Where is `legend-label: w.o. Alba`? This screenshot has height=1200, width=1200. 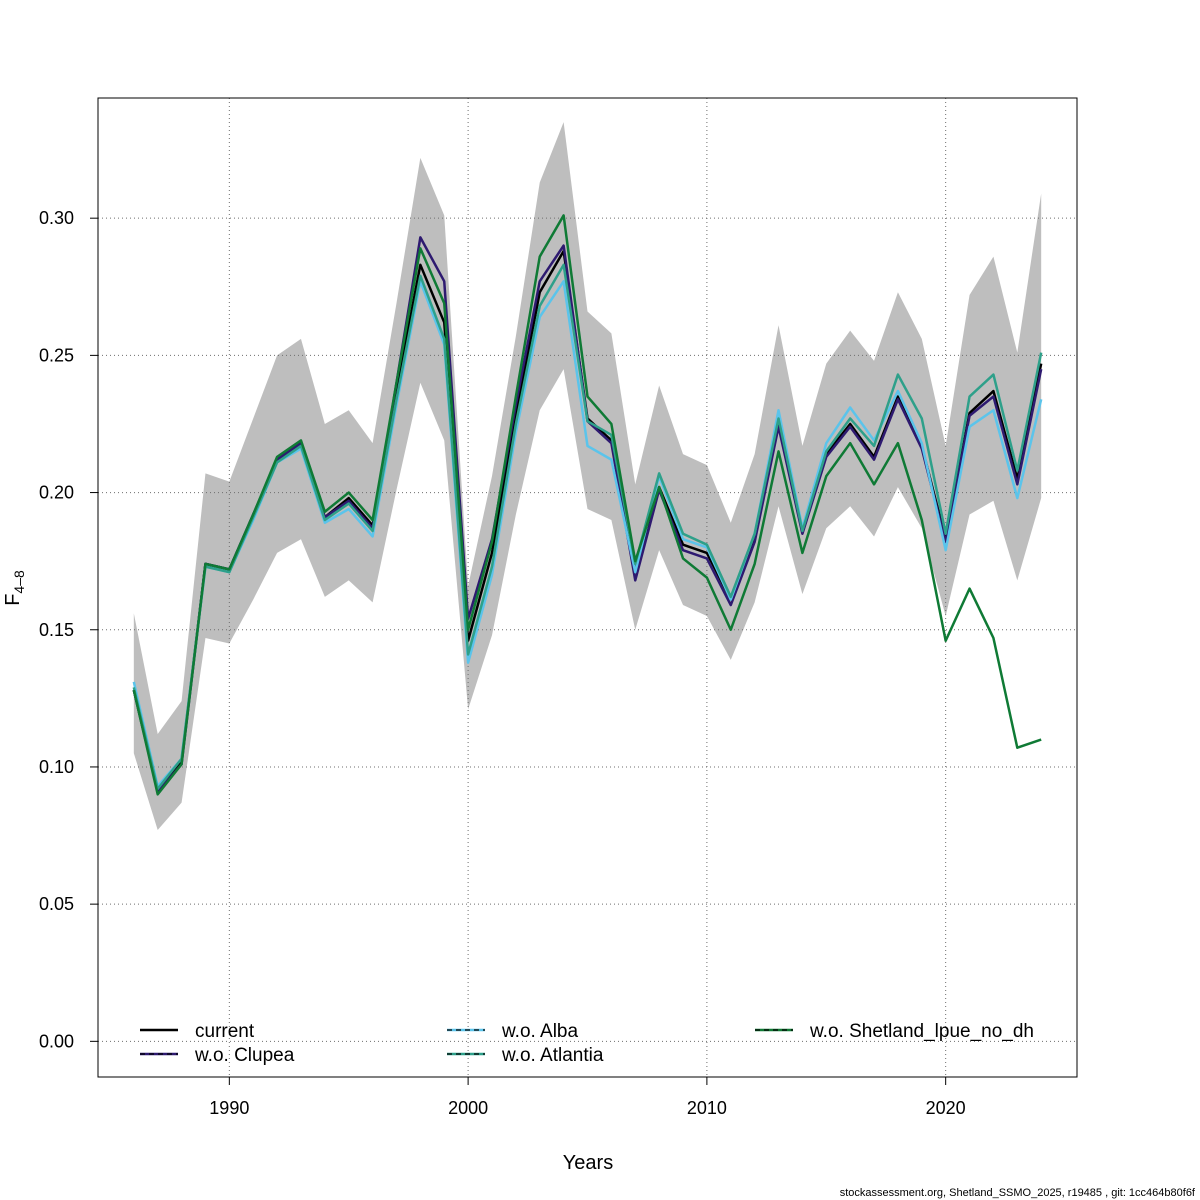 legend-label: w.o. Alba is located at coordinates (539, 1031).